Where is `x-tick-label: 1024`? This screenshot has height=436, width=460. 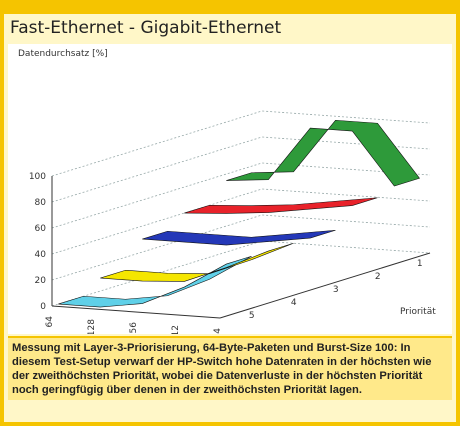 x-tick-label: 1024 is located at coordinates (218, 331).